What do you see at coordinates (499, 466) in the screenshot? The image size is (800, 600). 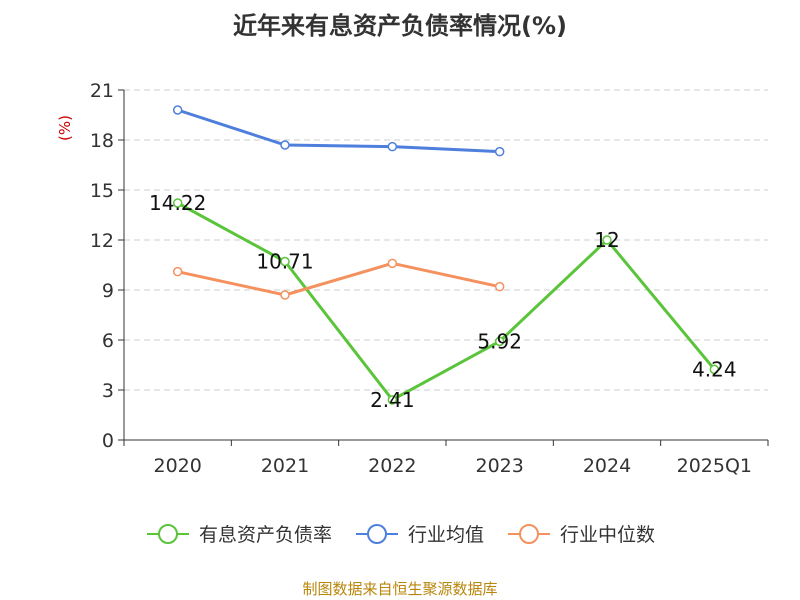 I see `x-tick-label: 2023` at bounding box center [499, 466].